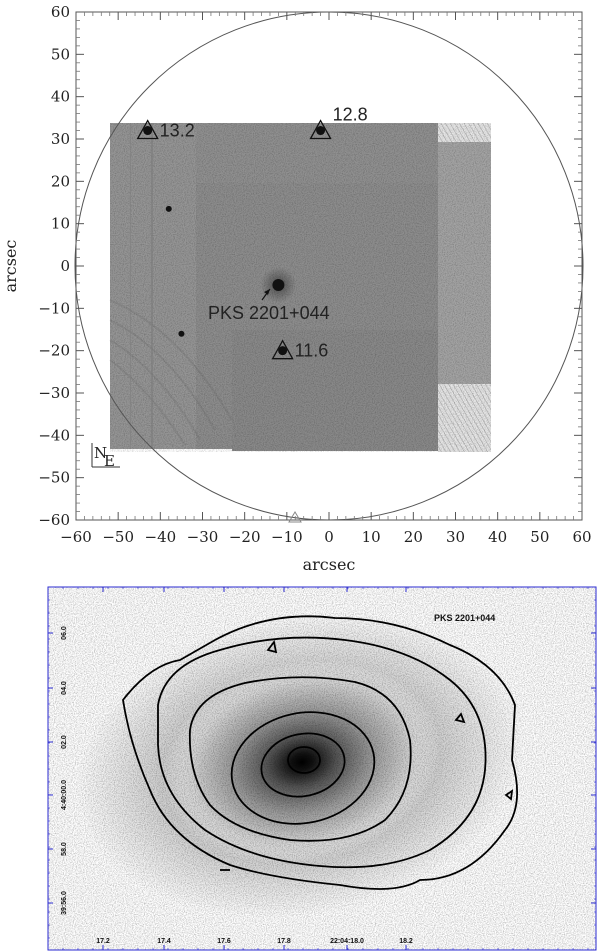 This screenshot has height=952, width=600. I want to click on x-tick-label: 10, so click(371, 537).